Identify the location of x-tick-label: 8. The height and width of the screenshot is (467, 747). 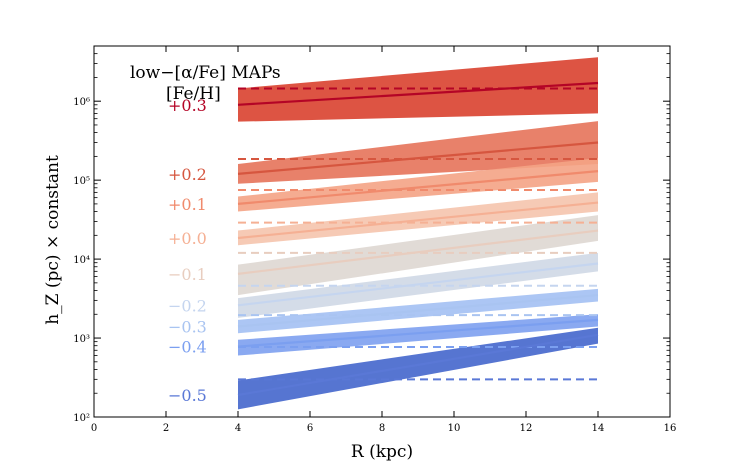
(382, 428).